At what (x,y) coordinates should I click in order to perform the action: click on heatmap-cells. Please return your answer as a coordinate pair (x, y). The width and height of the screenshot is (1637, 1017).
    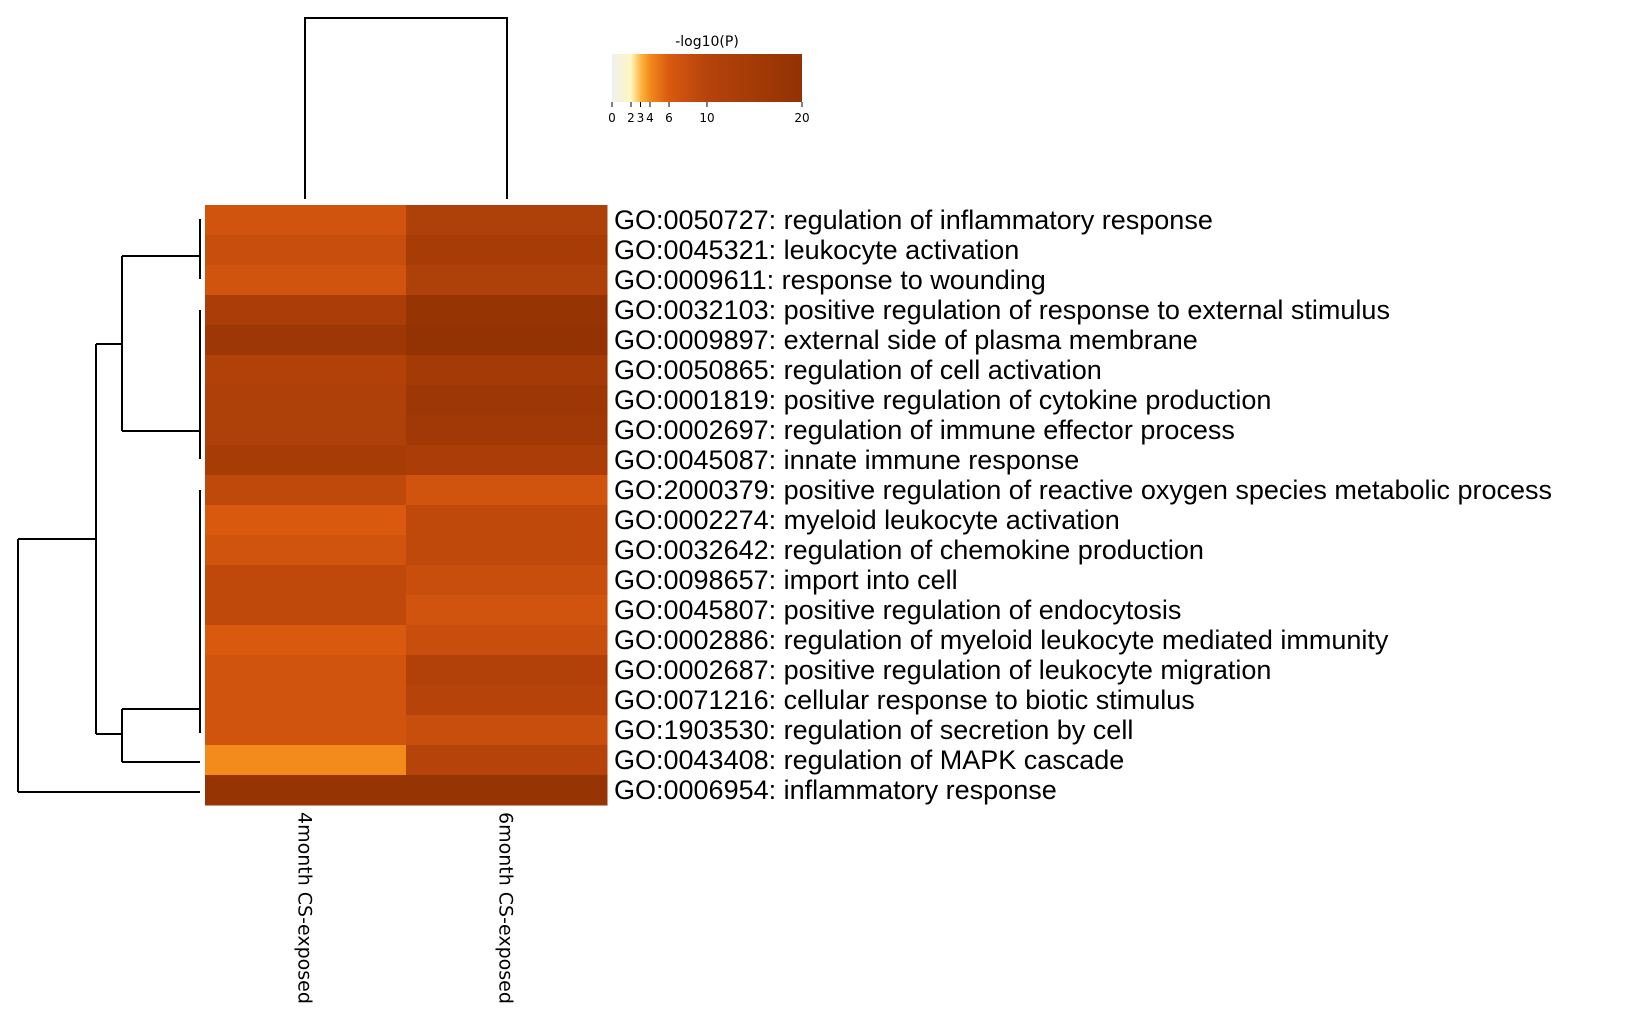
    Looking at the image, I should click on (406, 505).